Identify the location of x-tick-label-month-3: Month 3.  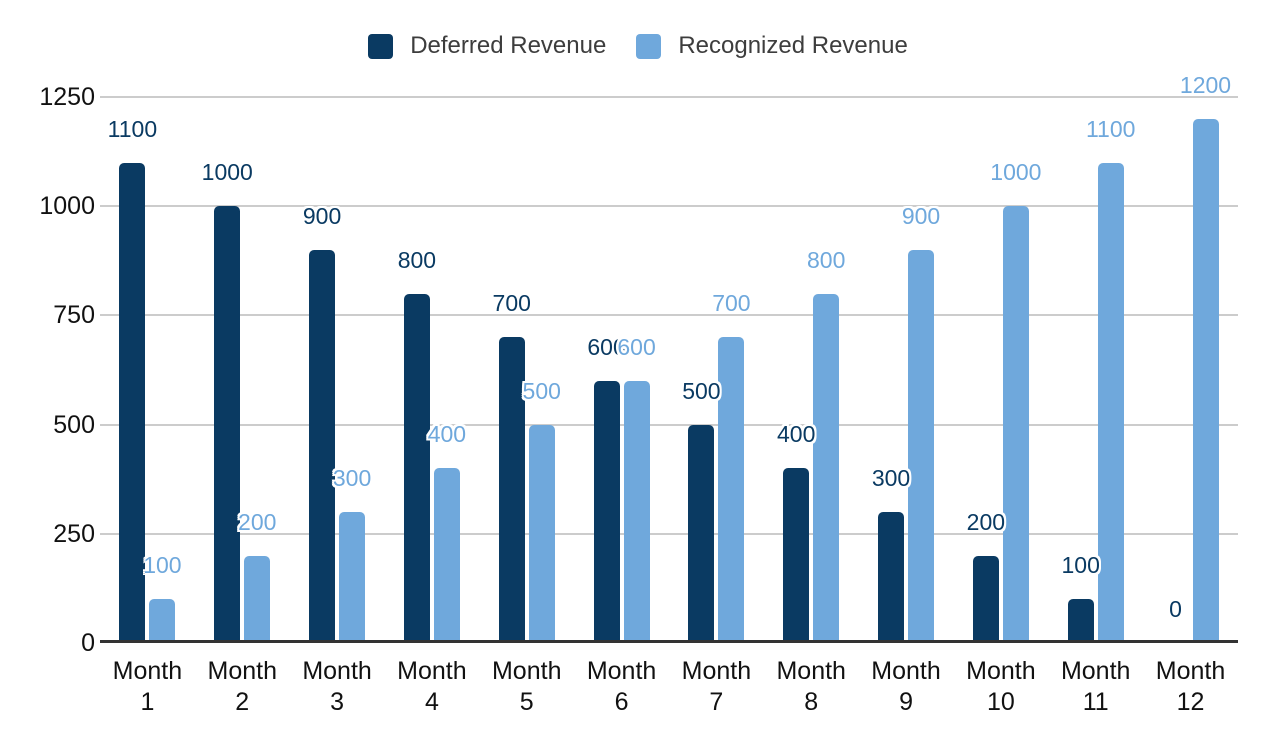
(337, 687).